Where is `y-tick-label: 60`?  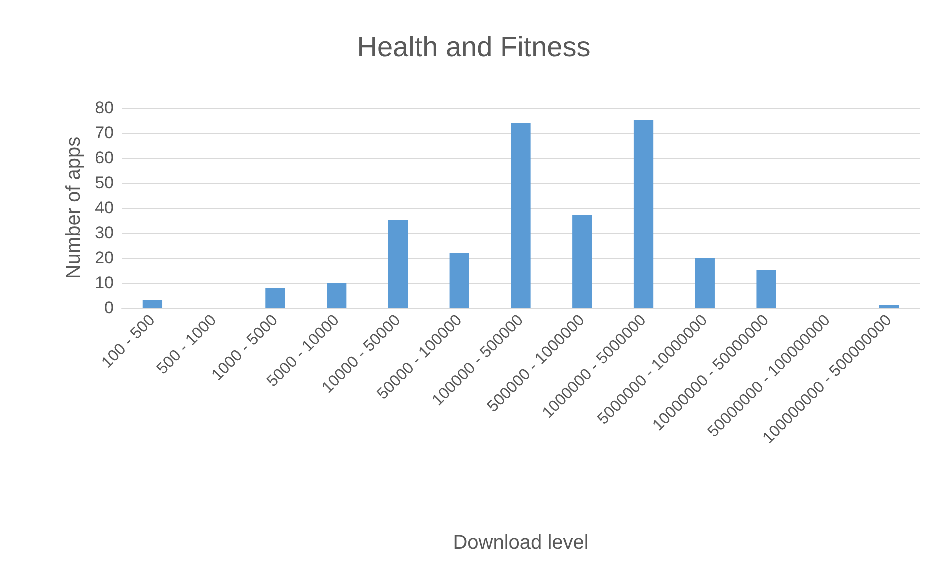
y-tick-label: 60 is located at coordinates (104, 158).